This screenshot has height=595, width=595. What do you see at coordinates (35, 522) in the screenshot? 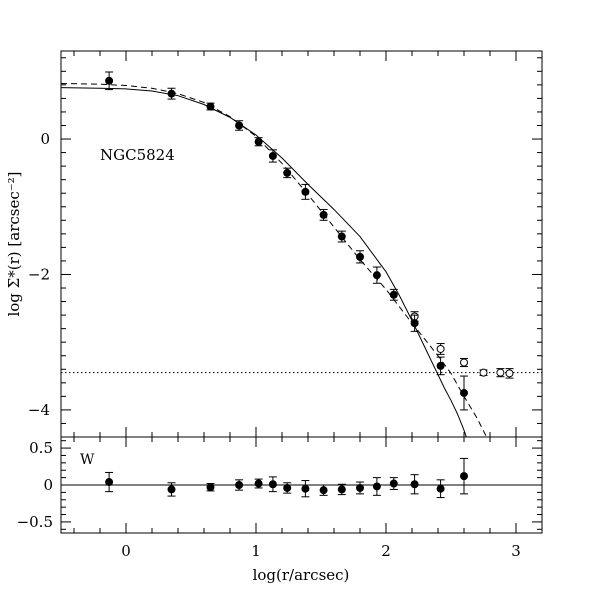
I see `y-tick-label: −0.5` at bounding box center [35, 522].